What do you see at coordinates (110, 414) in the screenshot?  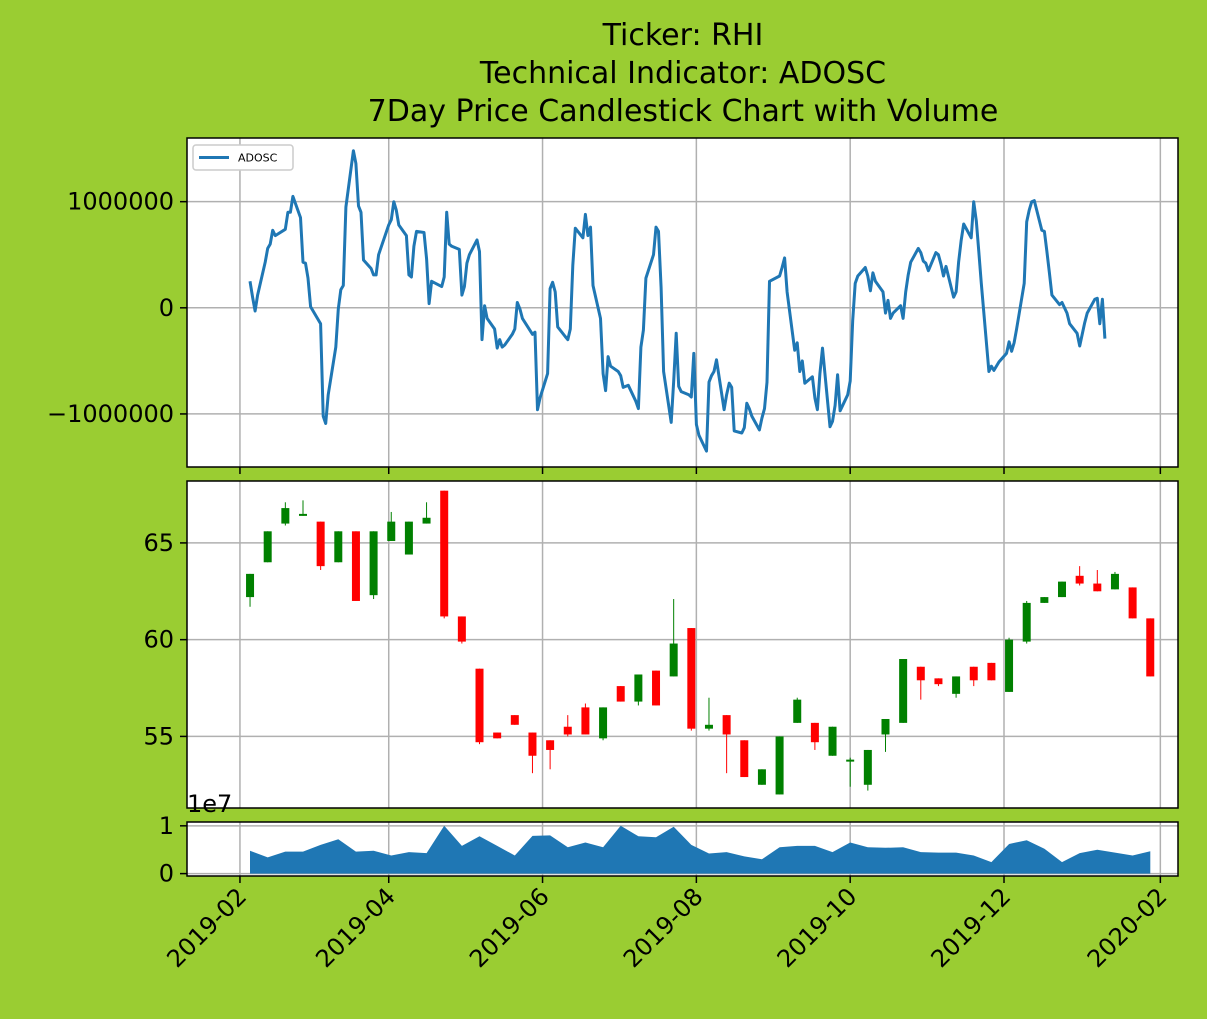 I see `adosc-y-tick-label: −1000000` at bounding box center [110, 414].